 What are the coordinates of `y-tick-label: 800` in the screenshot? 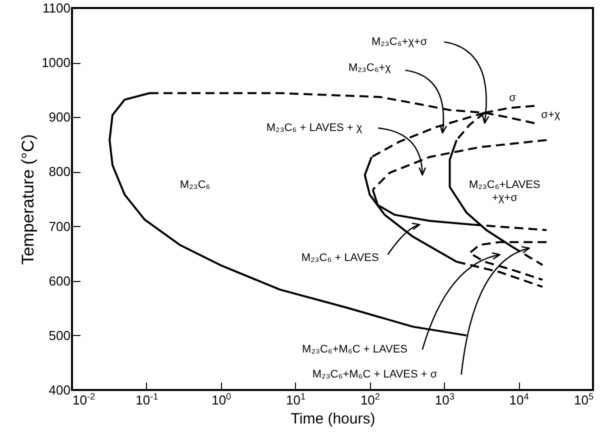 It's located at (59, 172).